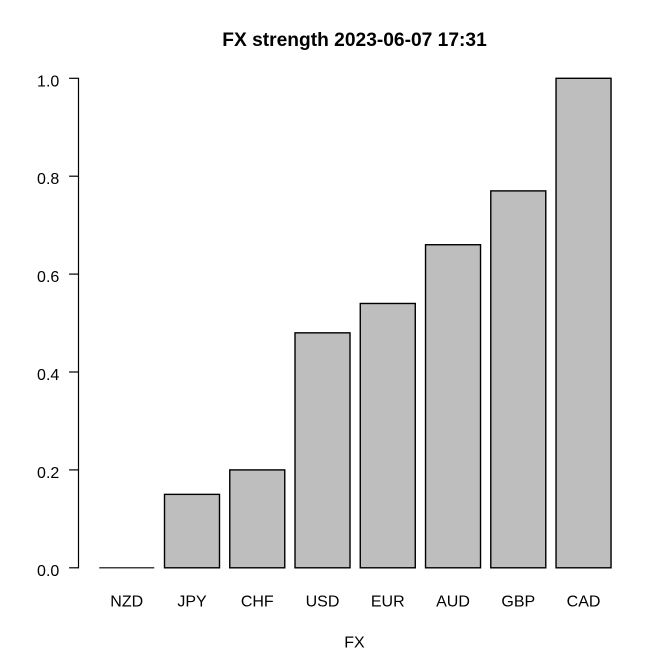 This screenshot has height=671, width=672. I want to click on svg-text: 0.2, so click(48, 473).